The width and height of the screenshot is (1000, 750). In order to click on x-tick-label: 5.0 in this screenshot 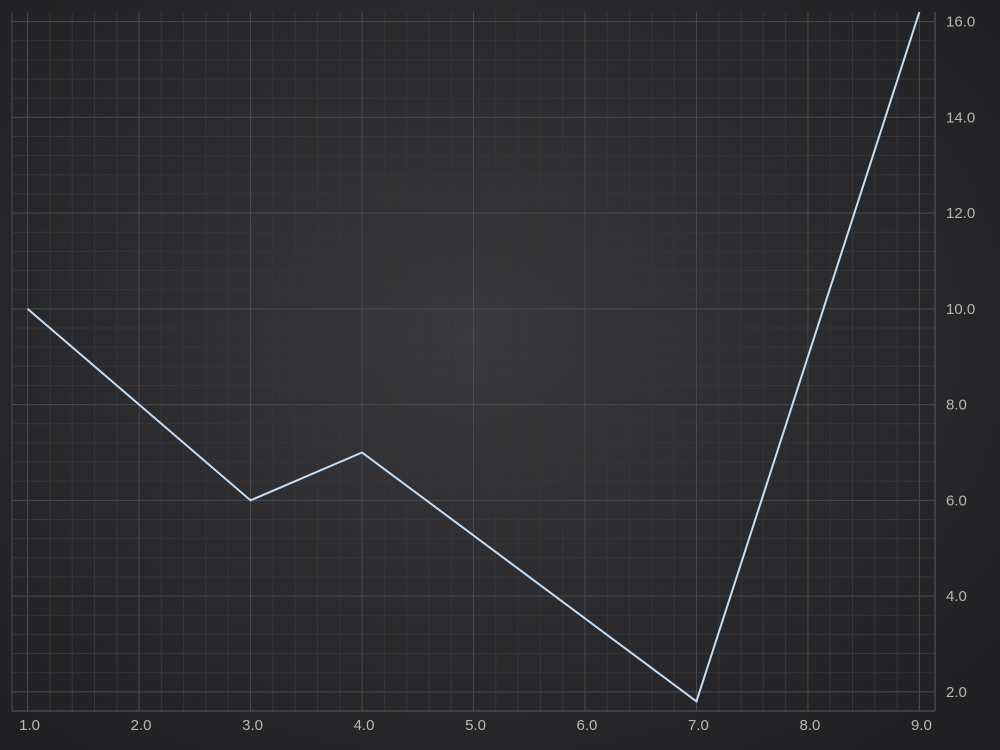, I will do `click(475, 725)`.